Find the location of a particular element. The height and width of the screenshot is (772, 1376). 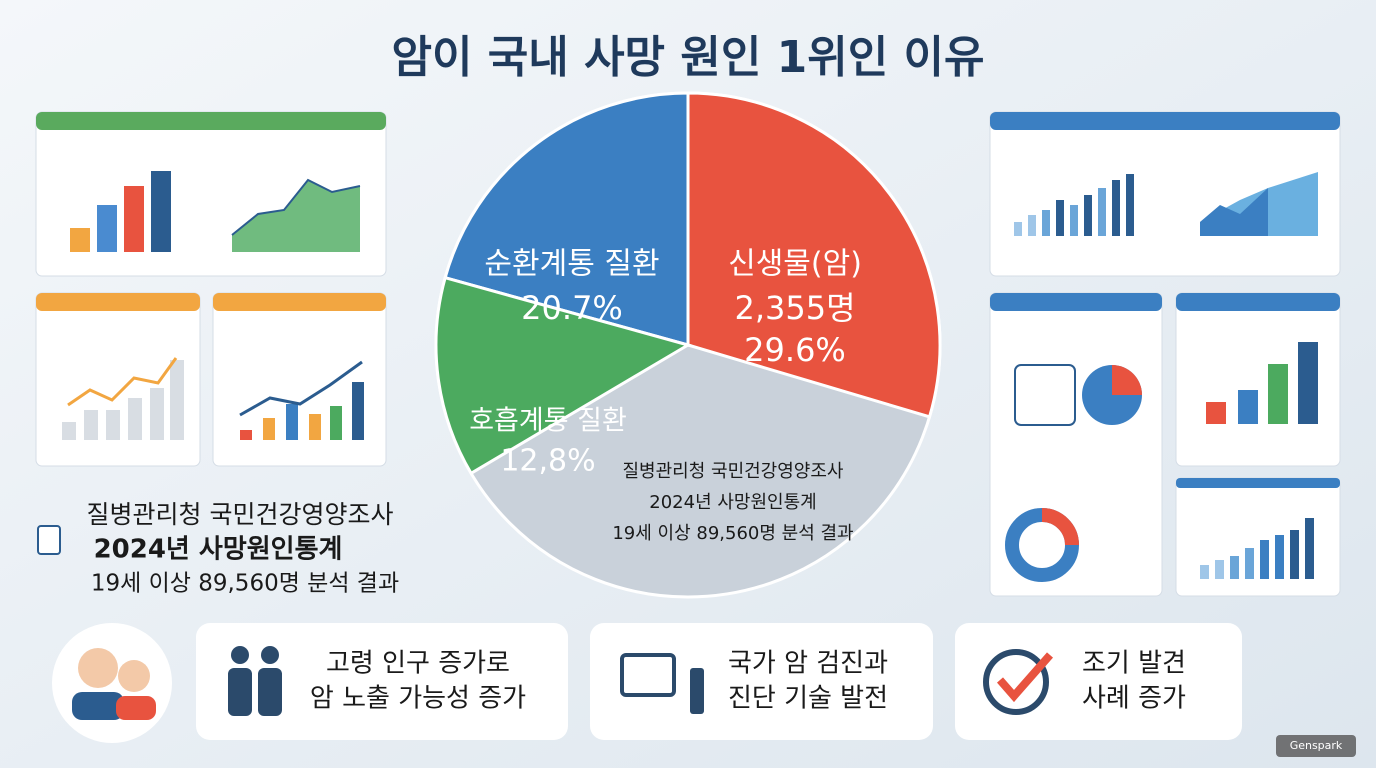

card-text: 사례 증가 is located at coordinates (1134, 699).